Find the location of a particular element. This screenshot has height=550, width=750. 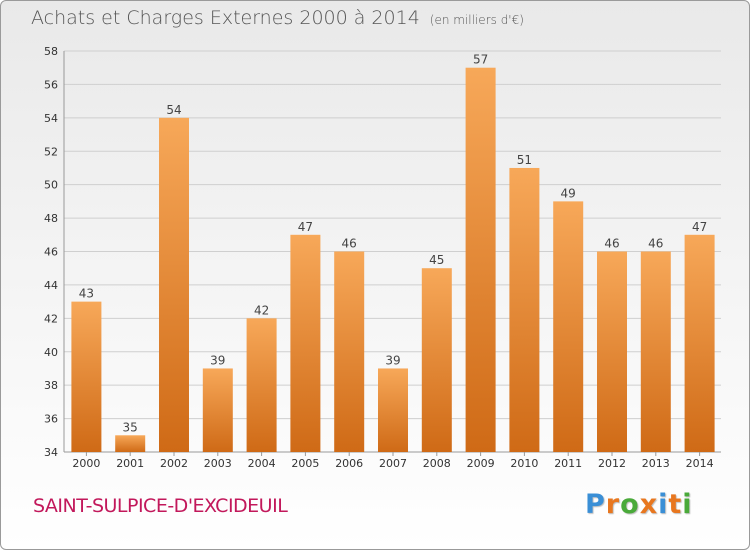

x-tick-label: 2014 is located at coordinates (700, 463).